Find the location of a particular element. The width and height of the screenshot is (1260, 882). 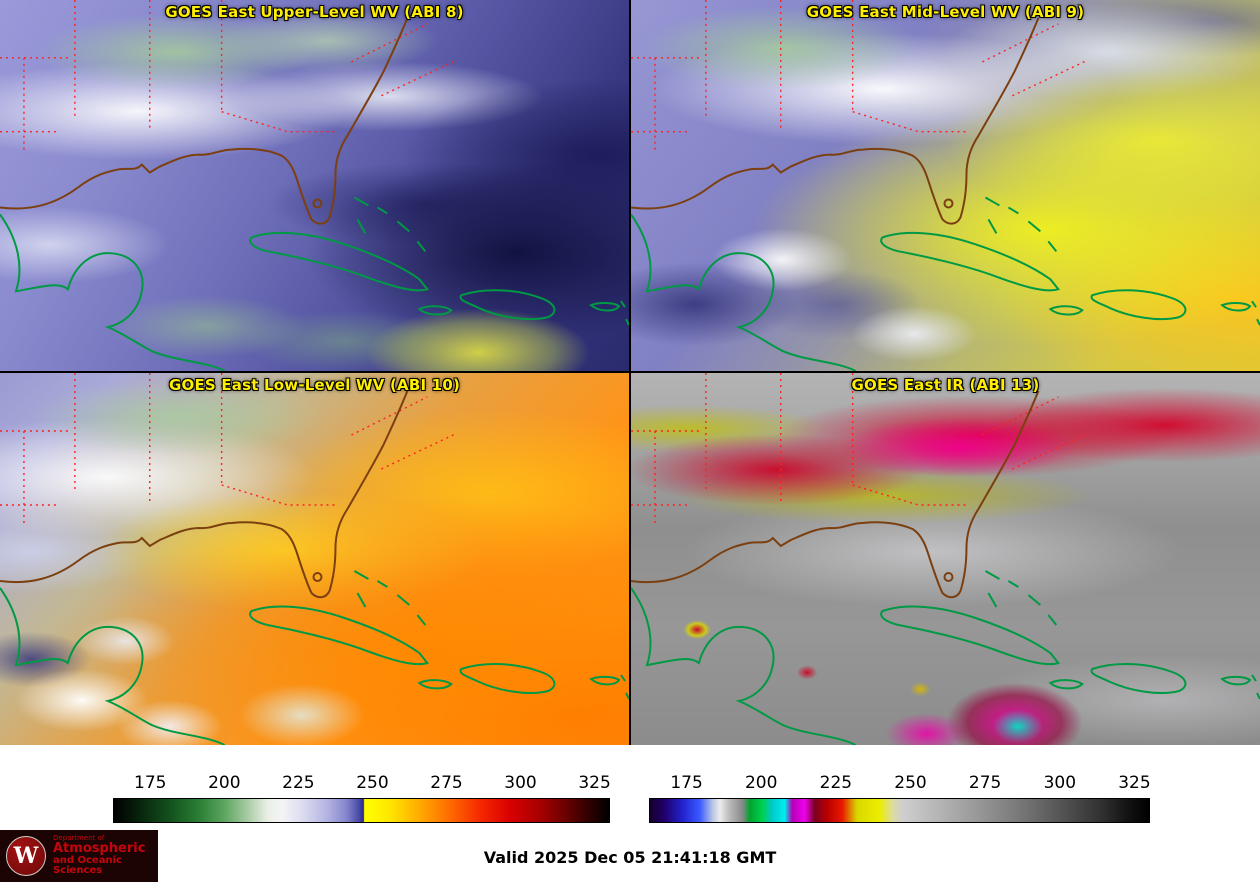

logo-line-atmospheric: Atmospheric is located at coordinates (99, 849).